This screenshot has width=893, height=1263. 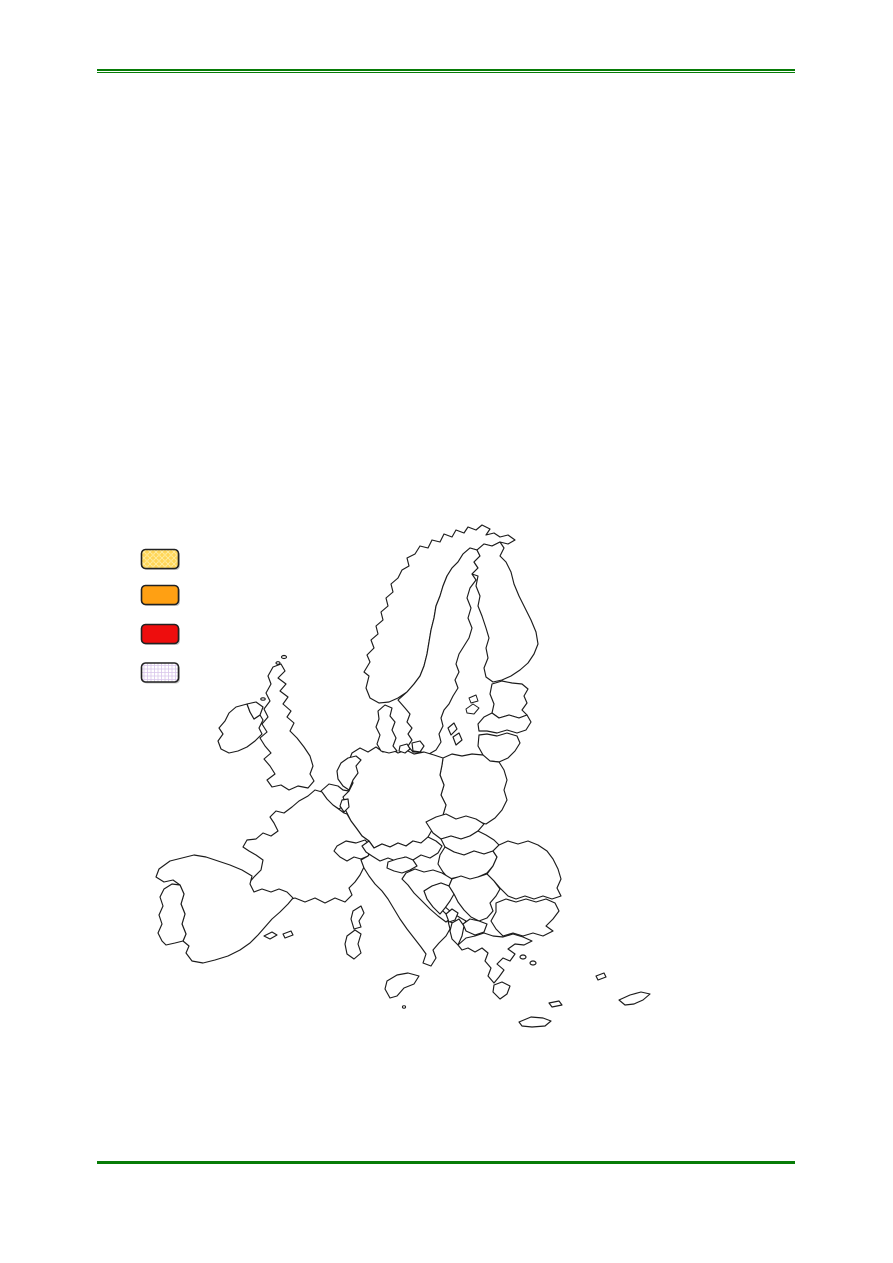 I want to click on country-portugal, so click(x=172, y=914).